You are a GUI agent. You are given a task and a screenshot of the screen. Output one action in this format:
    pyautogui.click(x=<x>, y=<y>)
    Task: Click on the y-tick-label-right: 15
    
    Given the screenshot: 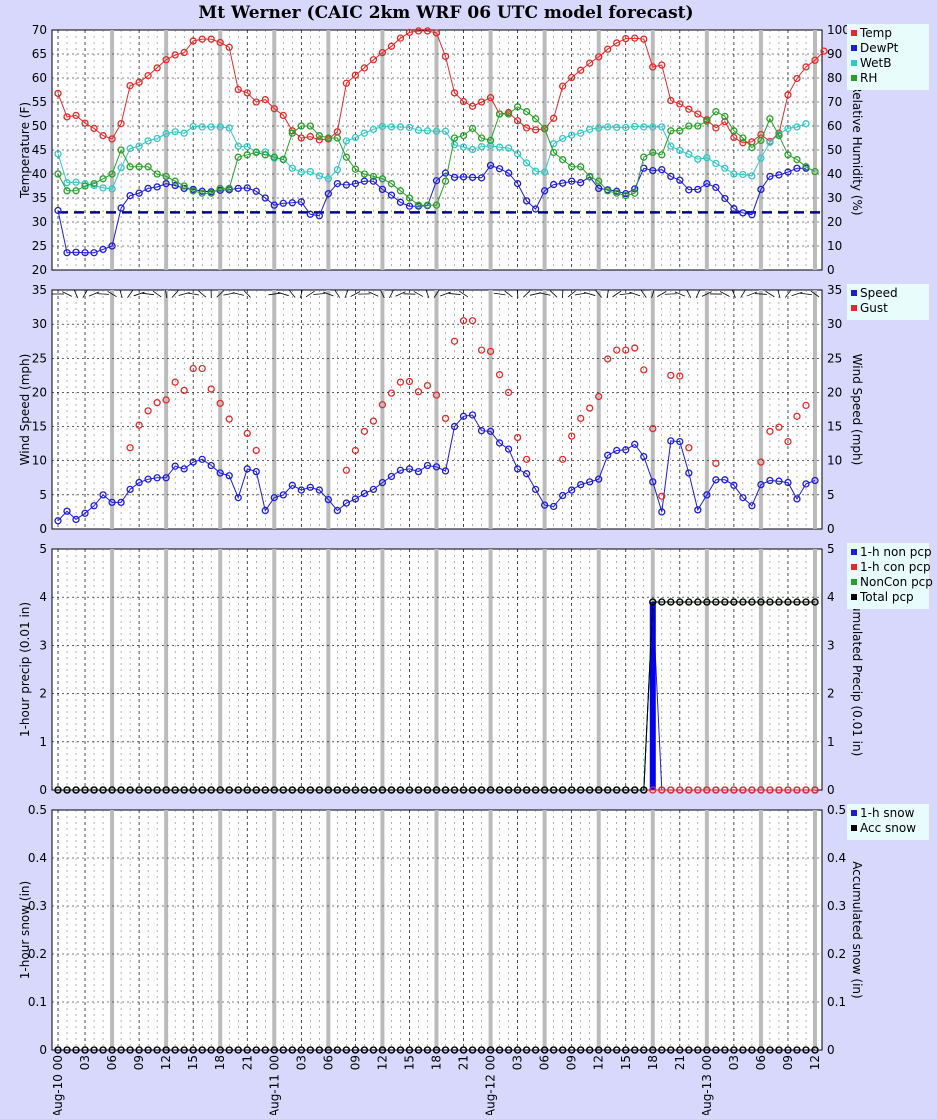 What is the action you would take?
    pyautogui.click(x=834, y=427)
    